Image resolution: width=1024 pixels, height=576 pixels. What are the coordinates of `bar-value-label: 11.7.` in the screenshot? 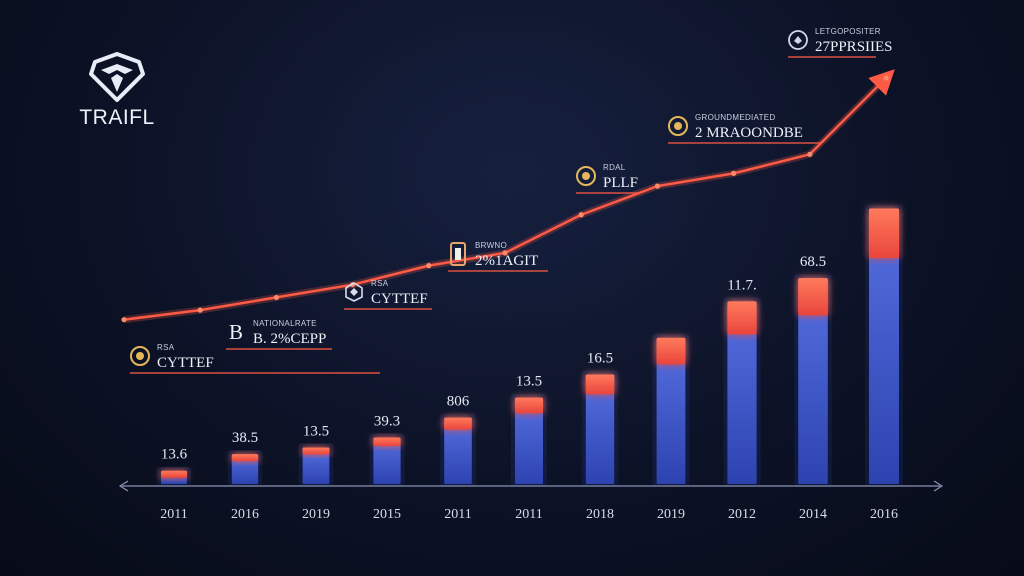 It's located at (741, 285).